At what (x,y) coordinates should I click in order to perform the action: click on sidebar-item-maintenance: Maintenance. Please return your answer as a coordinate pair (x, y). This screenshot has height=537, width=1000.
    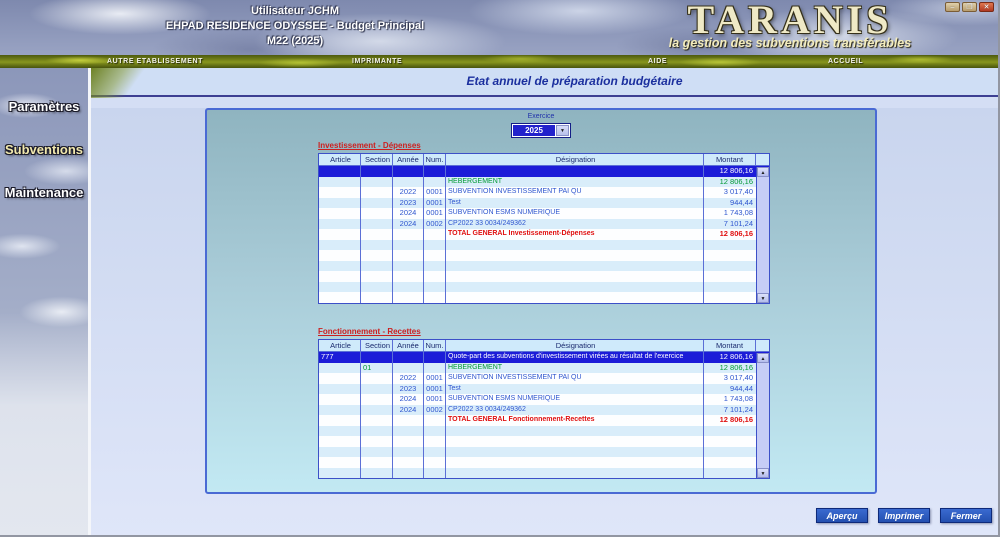
    Looking at the image, I should click on (44, 192).